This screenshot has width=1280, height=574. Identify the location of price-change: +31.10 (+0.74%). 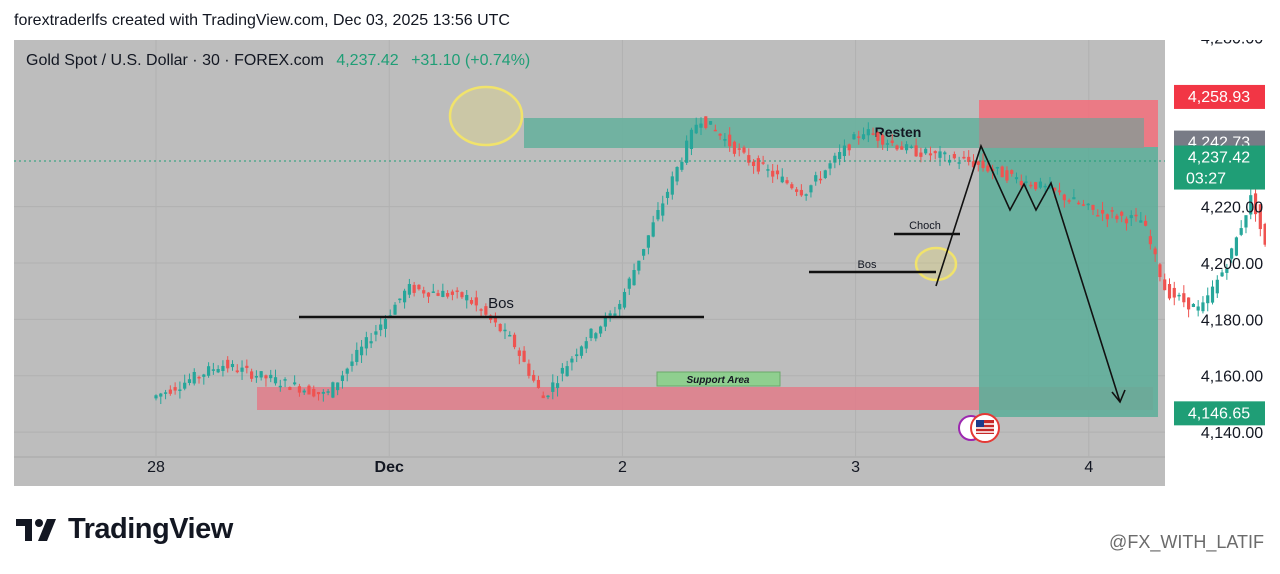
(471, 60).